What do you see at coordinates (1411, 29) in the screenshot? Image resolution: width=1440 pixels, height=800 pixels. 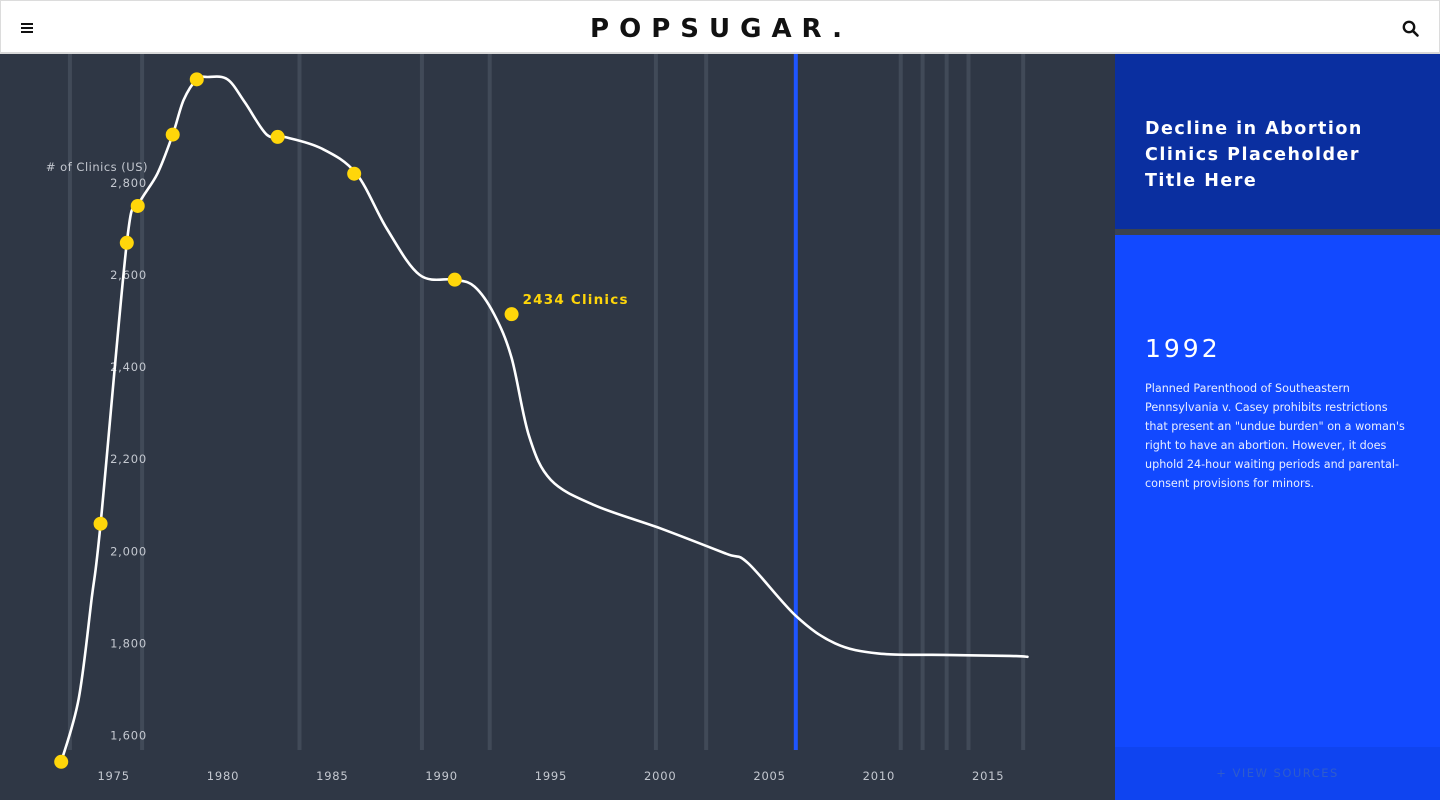 I see `search-icon` at bounding box center [1411, 29].